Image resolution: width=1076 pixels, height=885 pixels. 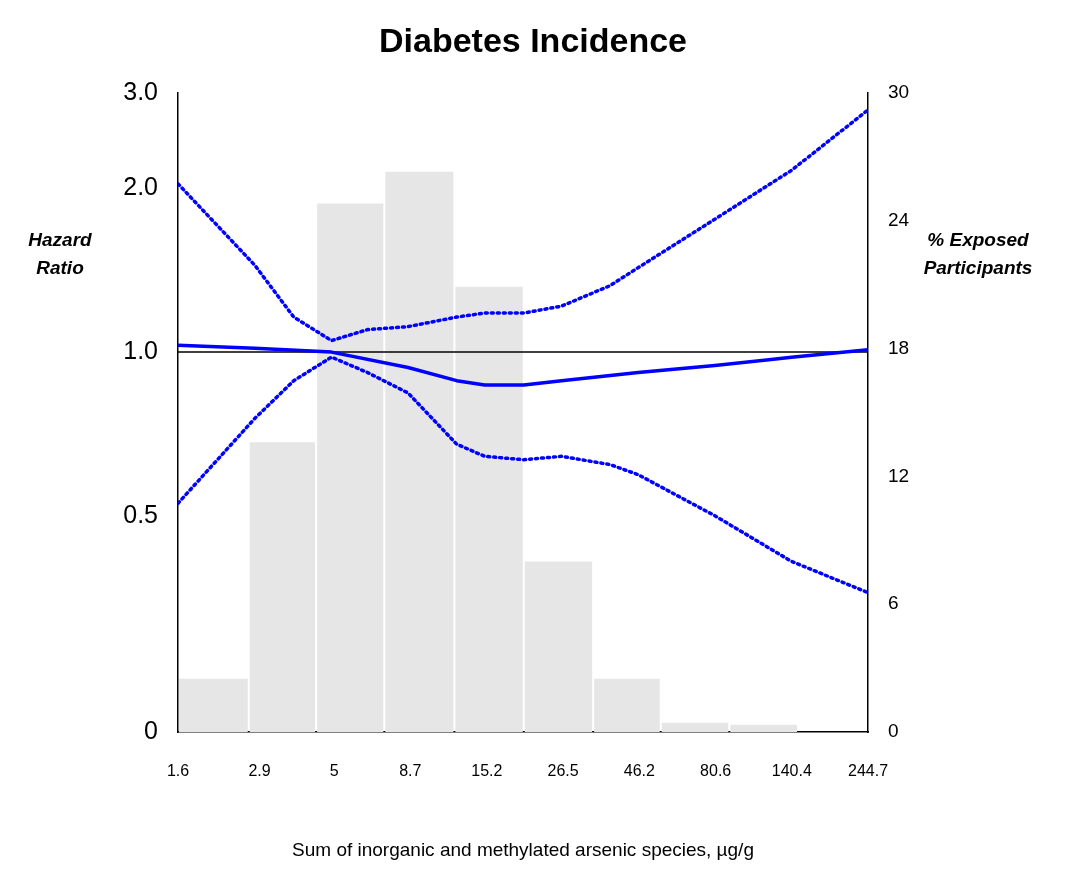 I want to click on x-tick-label: 15.2, so click(x=487, y=771).